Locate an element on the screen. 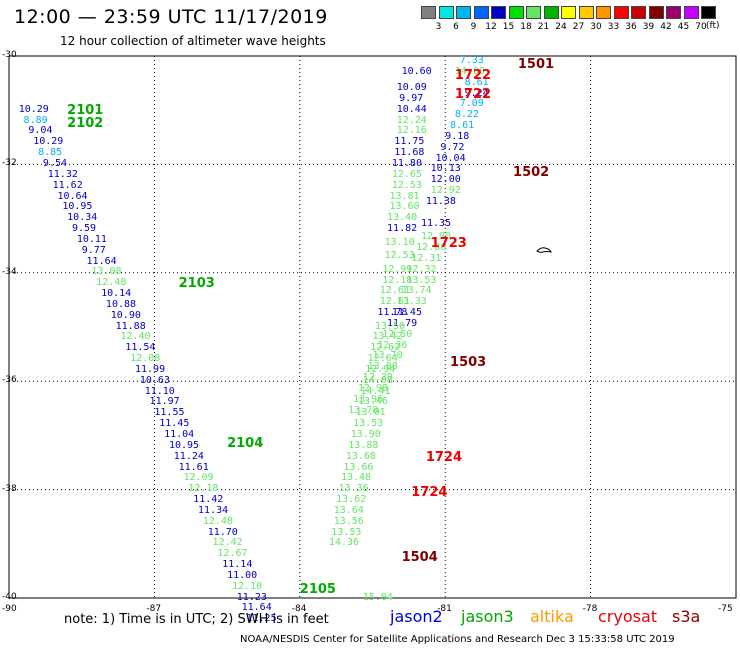 Image resolution: width=740 pixels, height=650 pixels. latitude-label: -40 is located at coordinates (9, 597).